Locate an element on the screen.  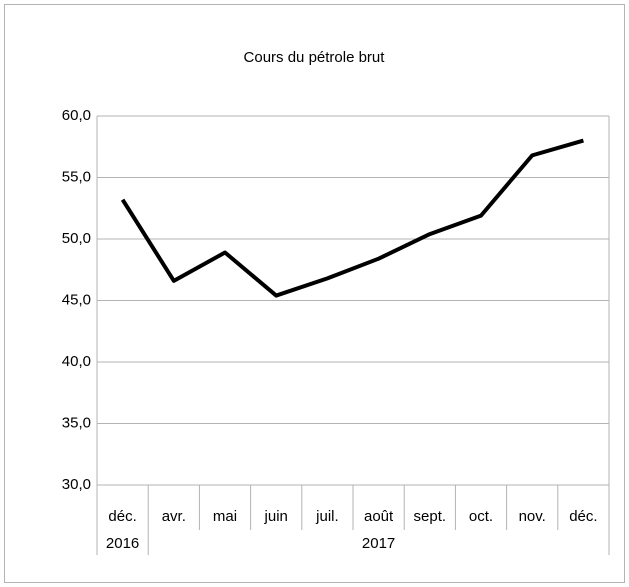
y-tick-label: 30,0 is located at coordinates (76, 484).